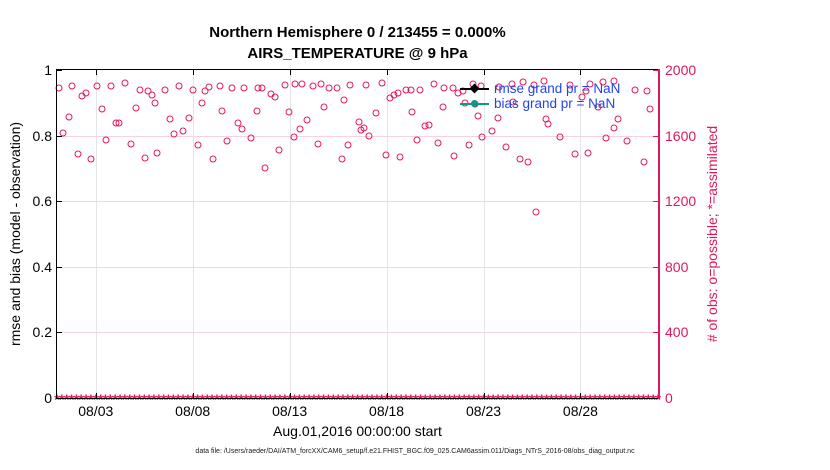 This screenshot has height=470, width=830. I want to click on left-tick-mark, so click(59, 202).